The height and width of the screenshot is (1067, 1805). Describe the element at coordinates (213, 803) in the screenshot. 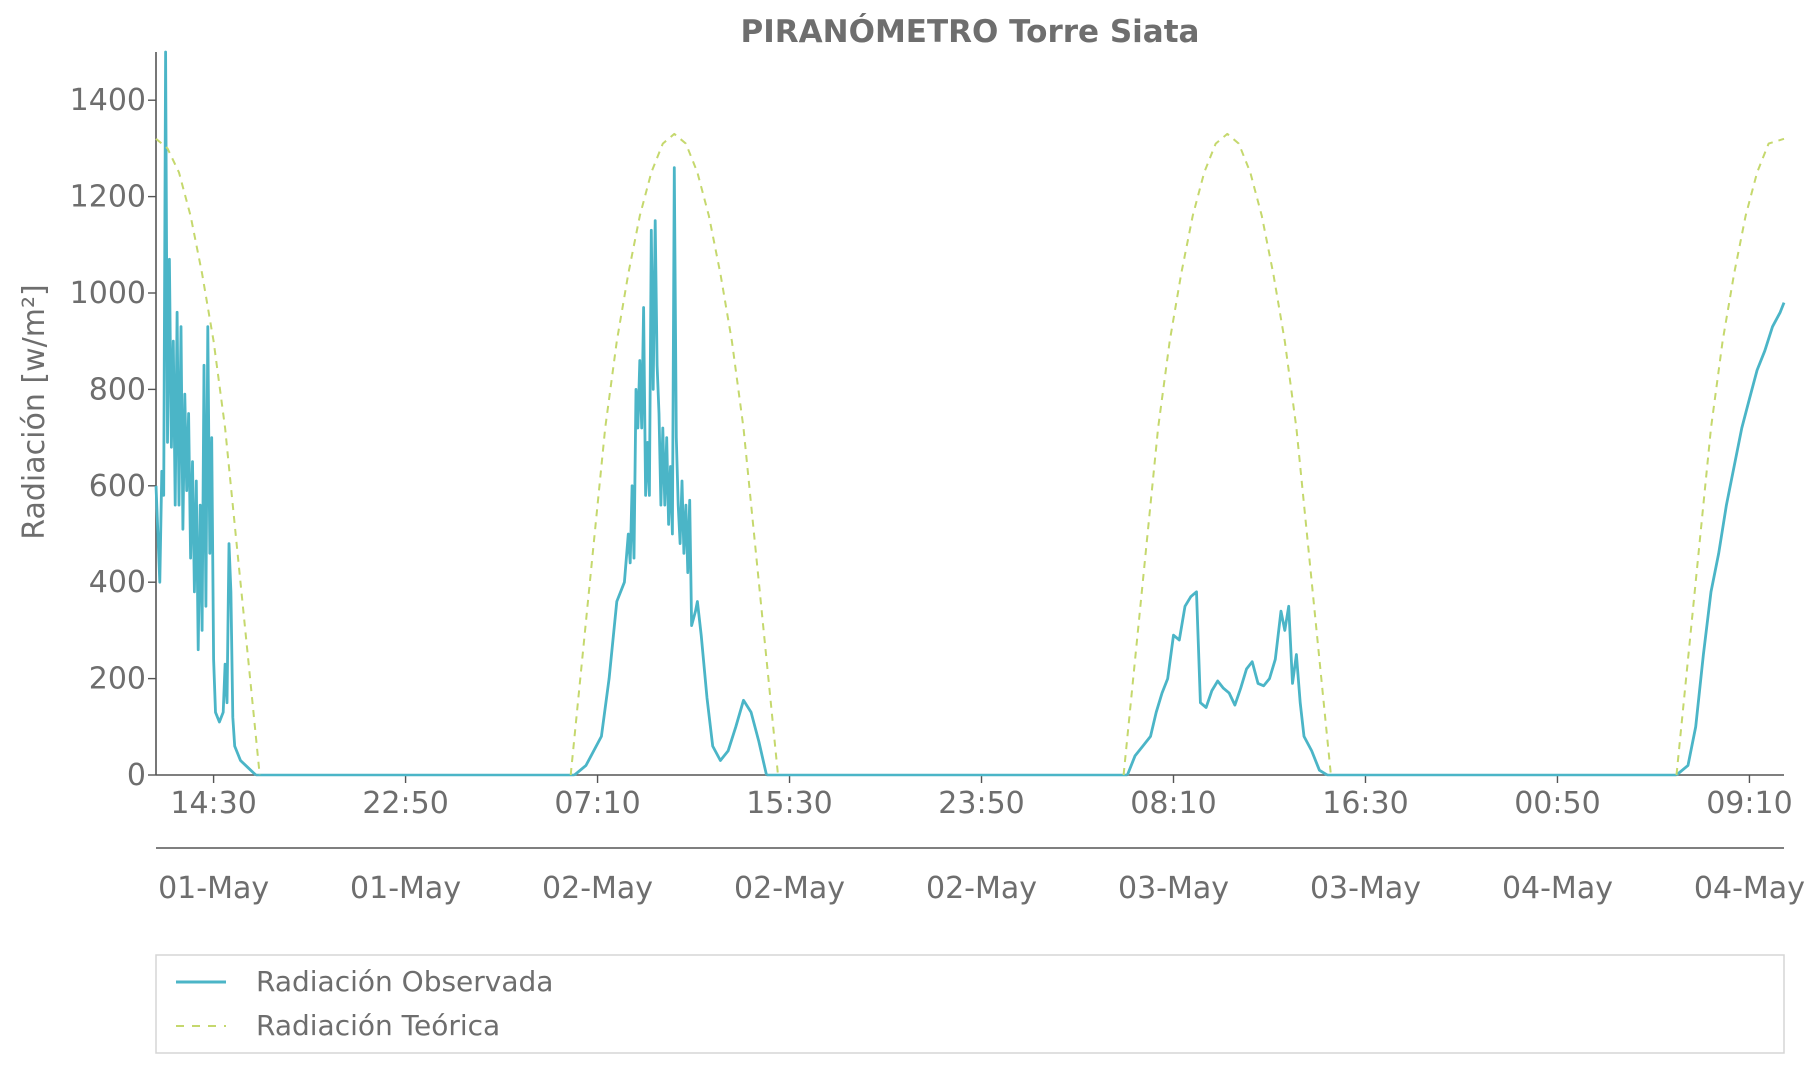

I see `x-tick-label-time: 14:30` at that location.